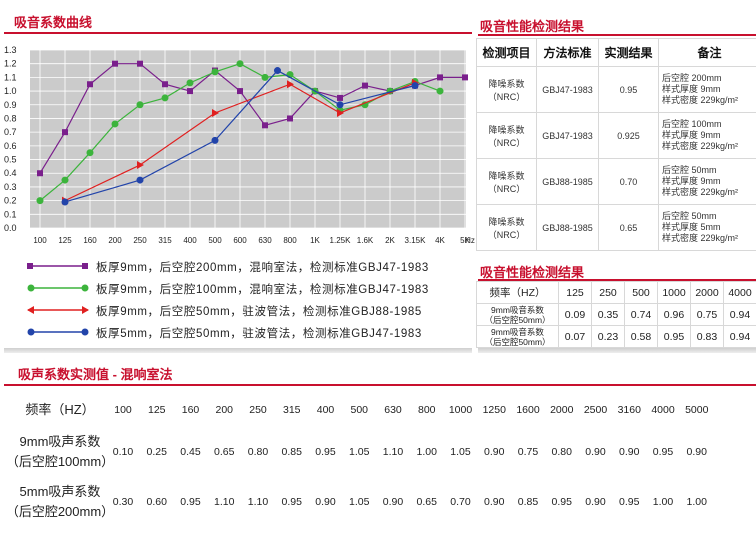  I want to click on meas-row-label-line: 9mm吸声系数, so click(60, 441).